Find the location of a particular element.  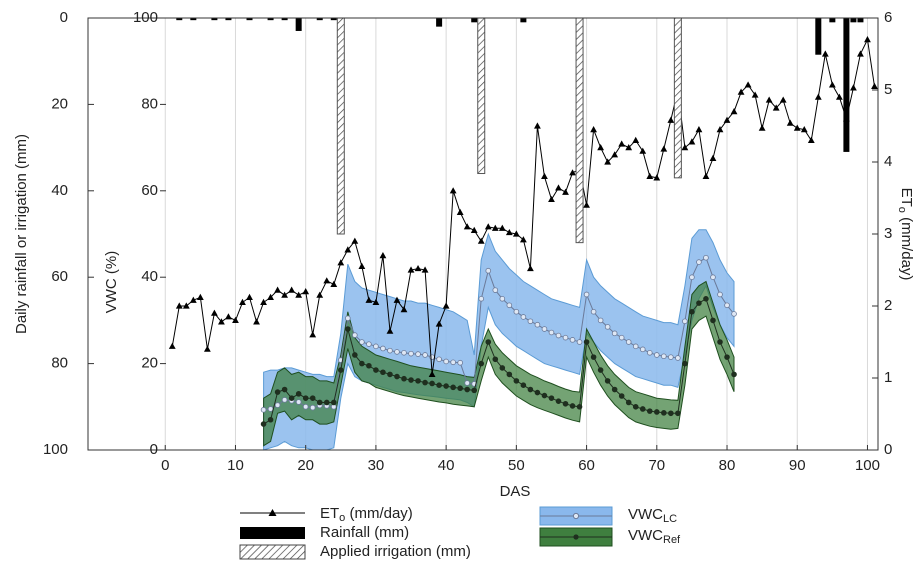

et-label-sub: o is located at coordinates (902, 210).